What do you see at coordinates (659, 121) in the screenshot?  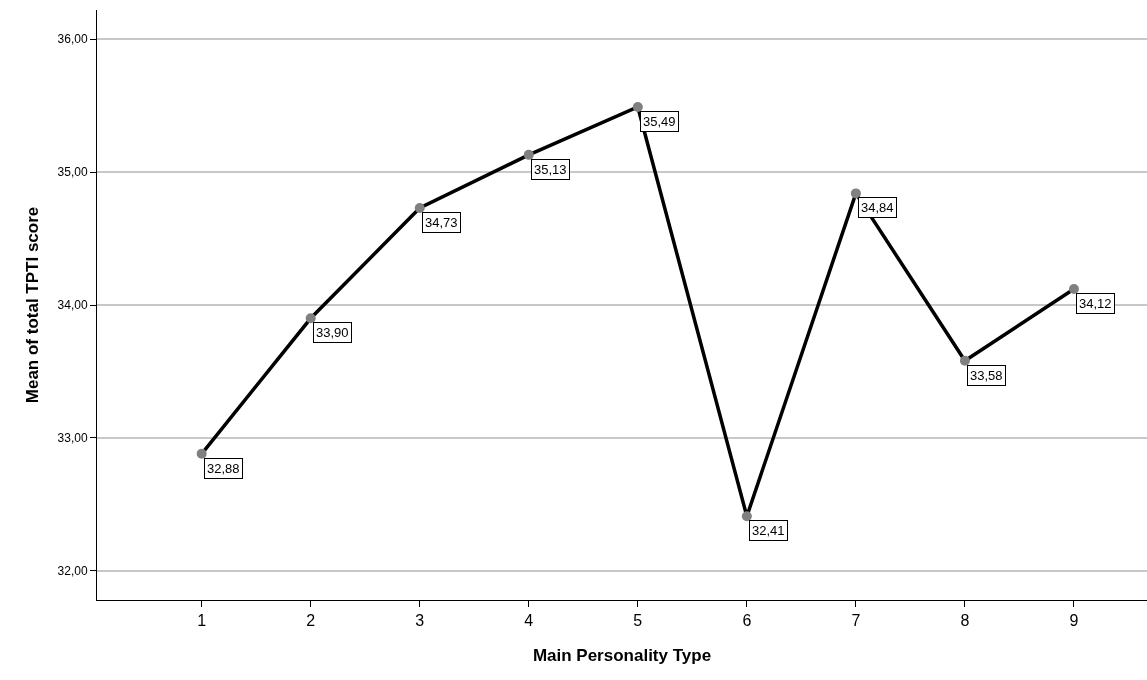 I see `data-label: 35,49` at bounding box center [659, 121].